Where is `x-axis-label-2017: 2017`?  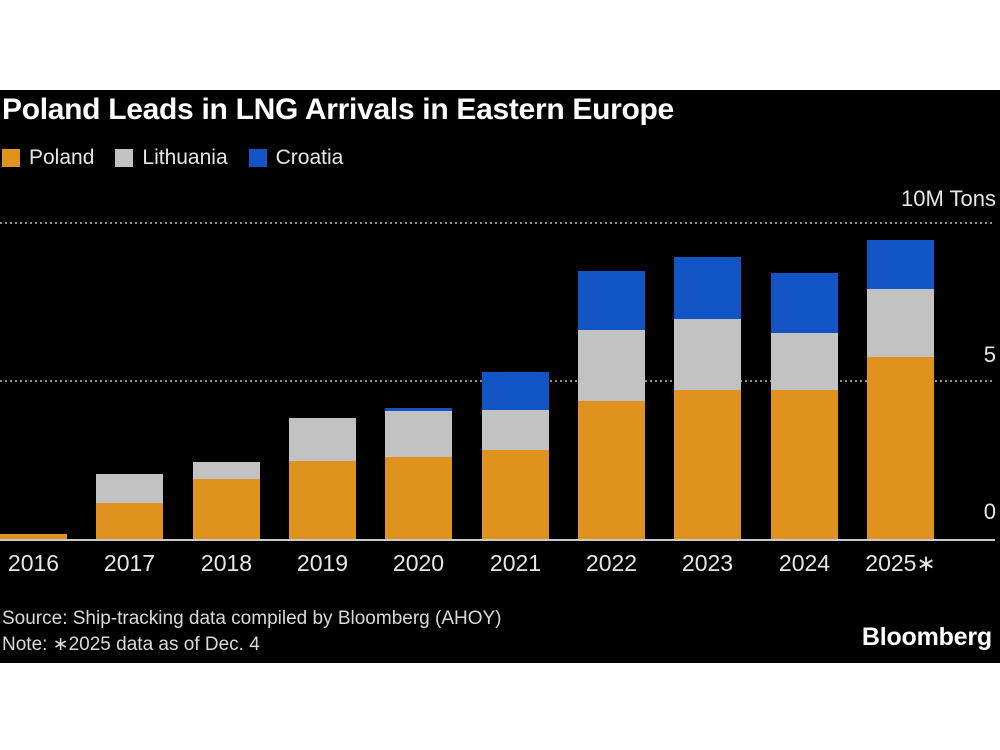
x-axis-label-2017: 2017 is located at coordinates (129, 563).